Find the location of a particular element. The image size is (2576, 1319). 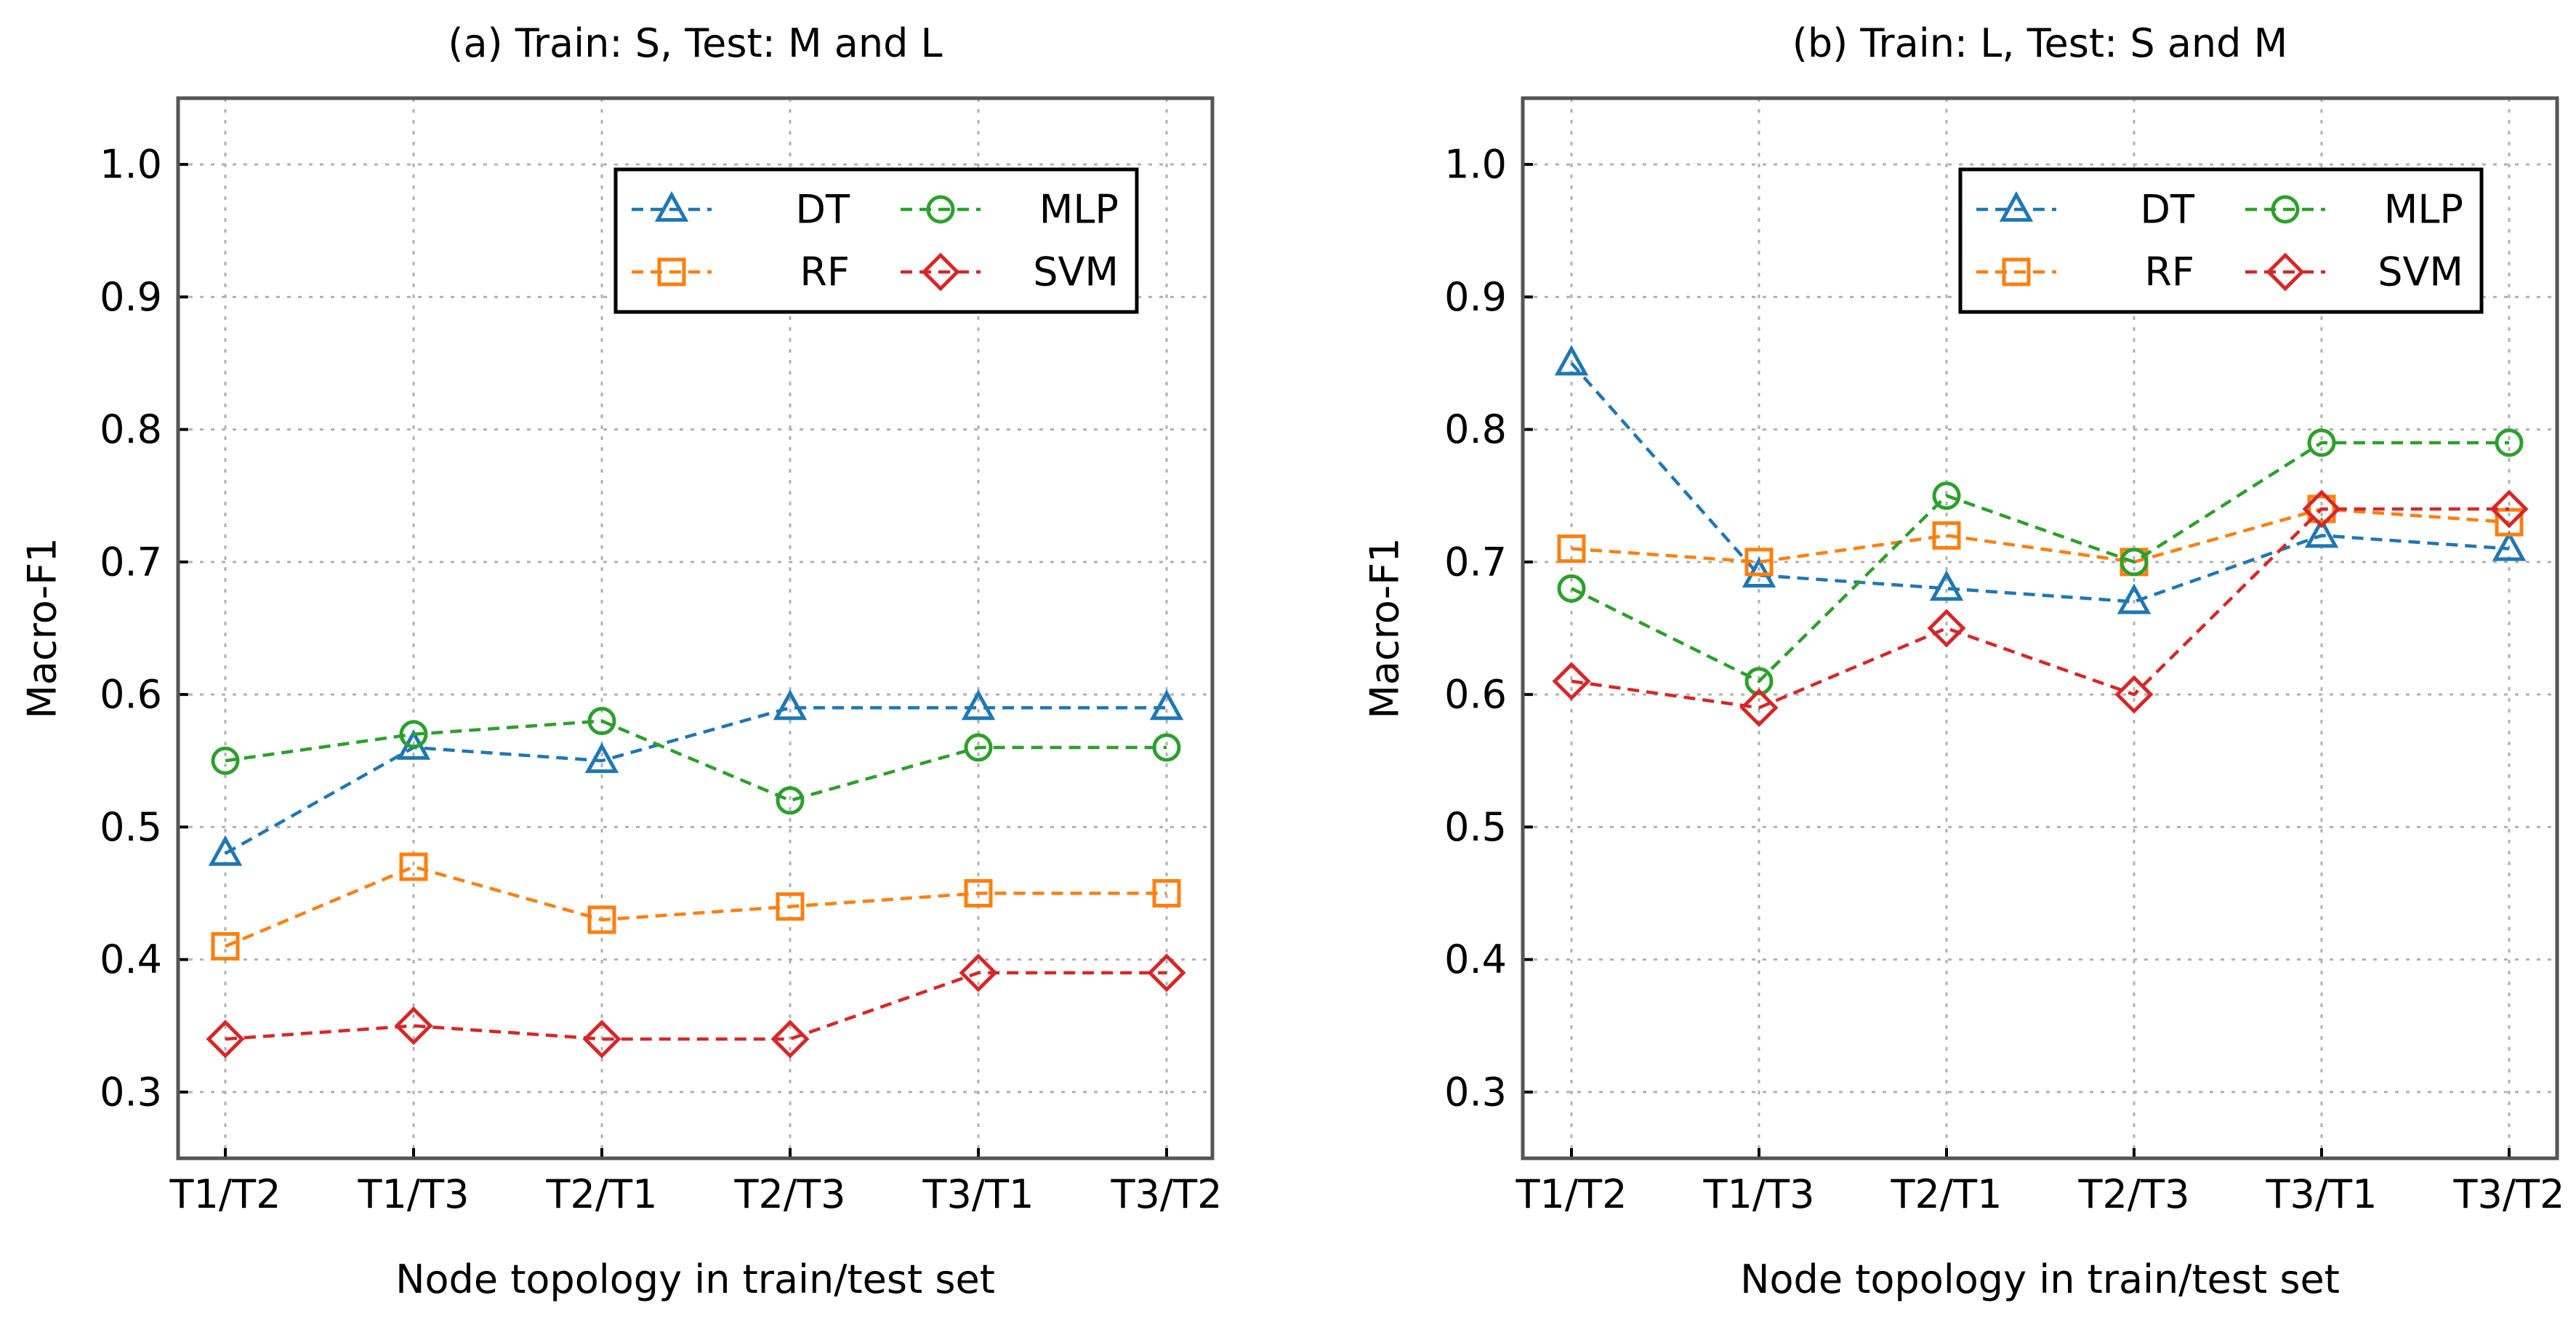

series-line-svm is located at coordinates (696, 1006).